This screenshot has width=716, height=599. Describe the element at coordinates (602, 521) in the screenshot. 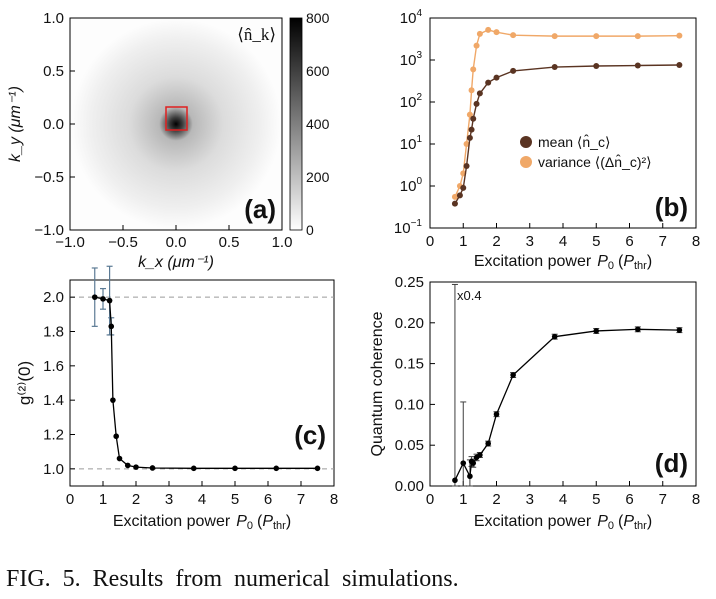

I see `d-xlabel-var: P` at that location.